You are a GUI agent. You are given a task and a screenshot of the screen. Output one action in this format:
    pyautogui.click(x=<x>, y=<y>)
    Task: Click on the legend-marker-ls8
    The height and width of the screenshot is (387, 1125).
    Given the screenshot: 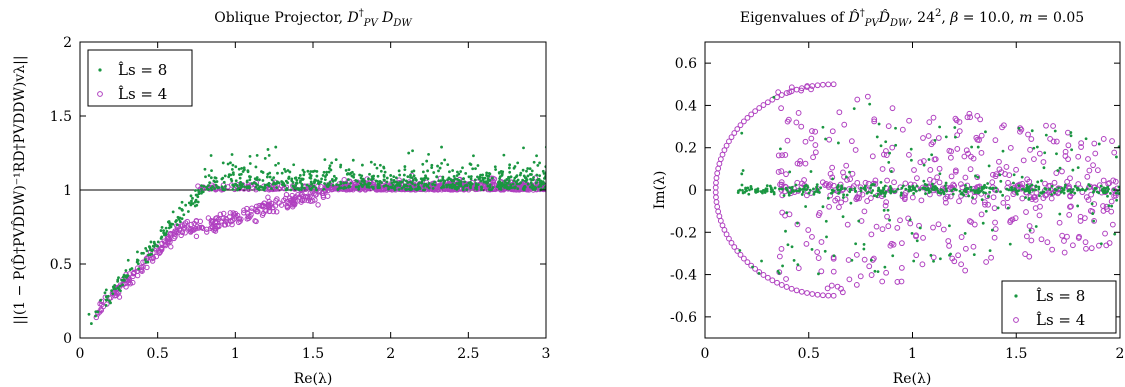 What is the action you would take?
    pyautogui.click(x=1016, y=296)
    